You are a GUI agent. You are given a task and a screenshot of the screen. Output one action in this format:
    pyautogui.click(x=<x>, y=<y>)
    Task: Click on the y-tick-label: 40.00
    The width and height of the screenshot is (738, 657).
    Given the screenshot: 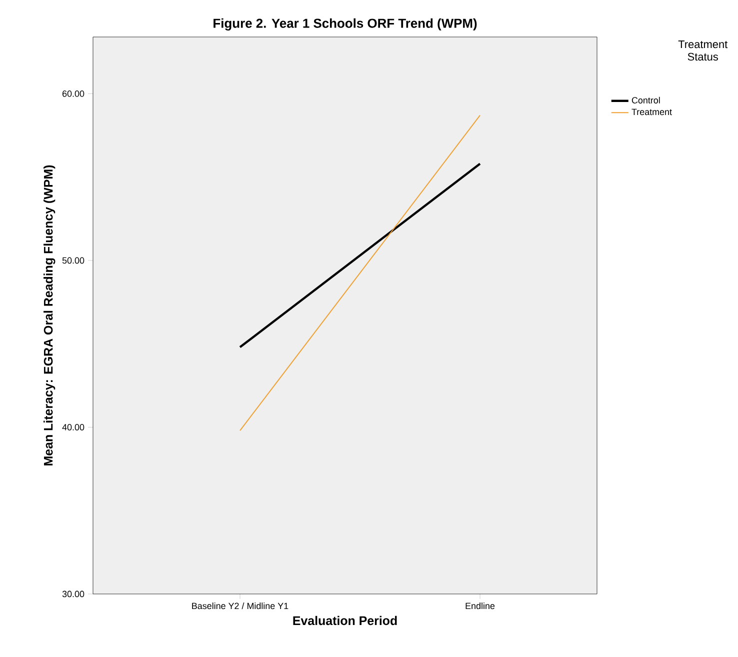 What is the action you would take?
    pyautogui.click(x=73, y=427)
    